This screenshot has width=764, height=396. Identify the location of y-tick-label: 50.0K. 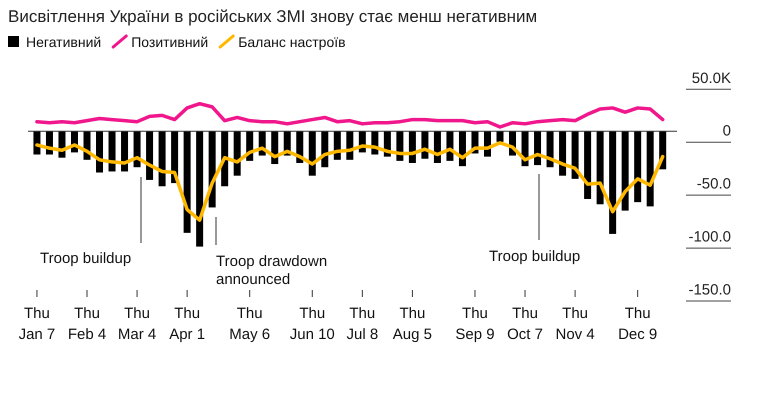
(711, 78).